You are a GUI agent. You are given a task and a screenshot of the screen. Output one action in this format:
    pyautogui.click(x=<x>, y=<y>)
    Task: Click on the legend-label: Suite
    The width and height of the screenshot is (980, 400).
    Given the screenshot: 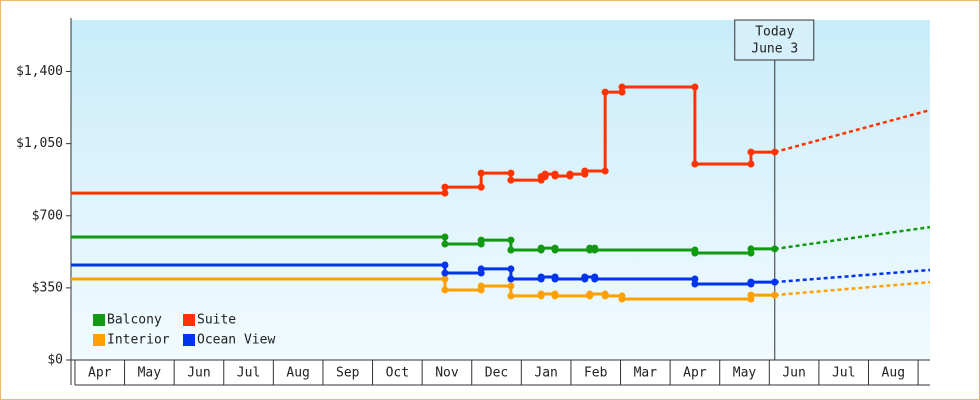 What is the action you would take?
    pyautogui.click(x=216, y=320)
    